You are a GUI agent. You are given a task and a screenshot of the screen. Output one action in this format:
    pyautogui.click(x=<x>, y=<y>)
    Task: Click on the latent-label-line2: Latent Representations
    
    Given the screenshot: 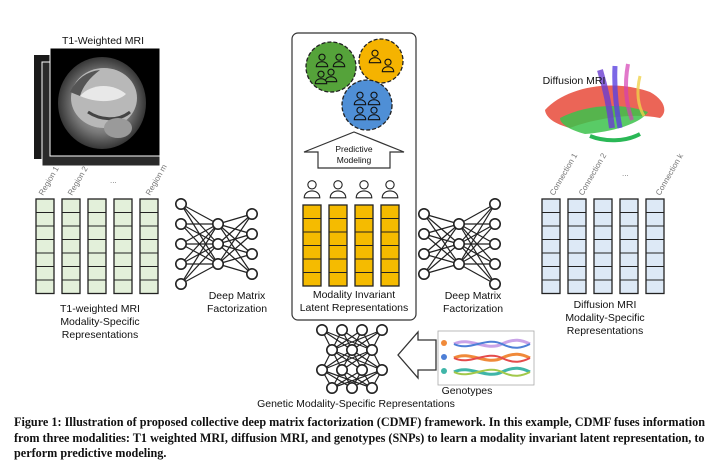 What is the action you would take?
    pyautogui.click(x=354, y=308)
    